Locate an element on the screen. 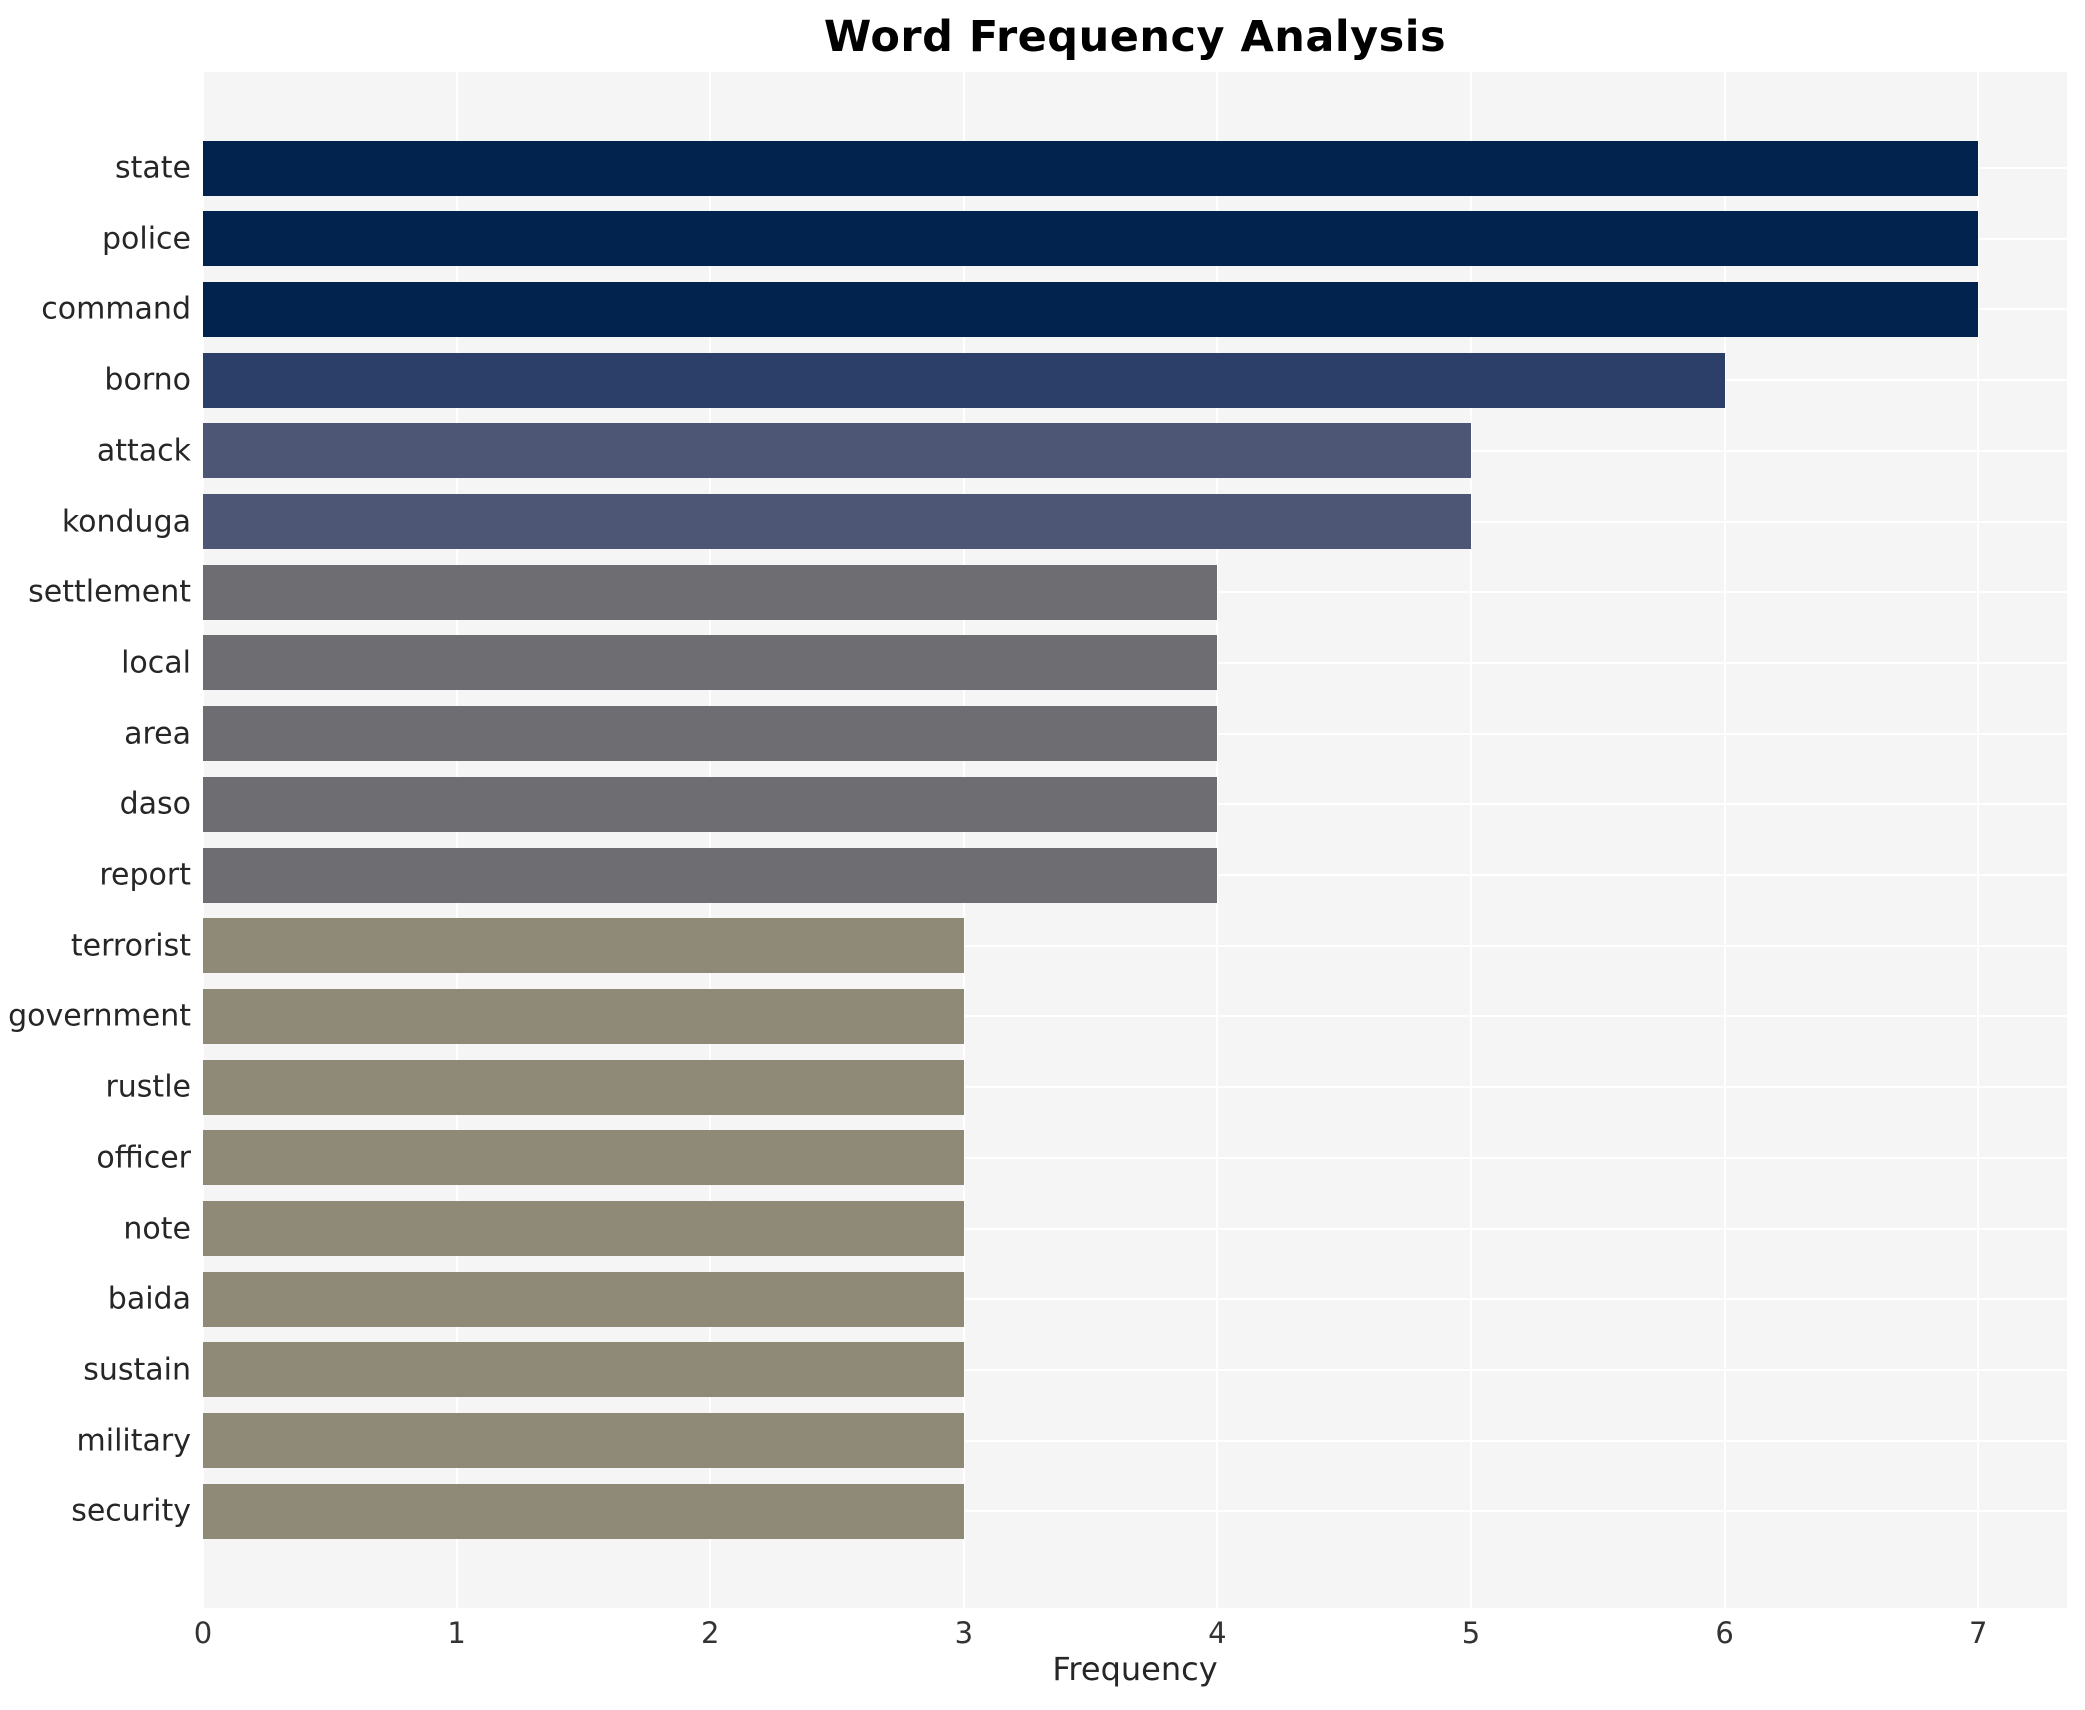 Image resolution: width=2085 pixels, height=1710 pixels. bar-terrorist is located at coordinates (583, 946).